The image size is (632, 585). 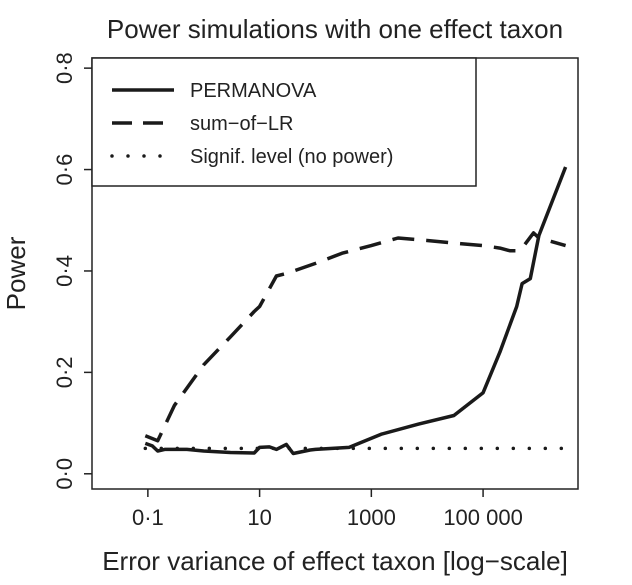 What do you see at coordinates (253, 91) in the screenshot?
I see `legend-label-0: PERMANOVA` at bounding box center [253, 91].